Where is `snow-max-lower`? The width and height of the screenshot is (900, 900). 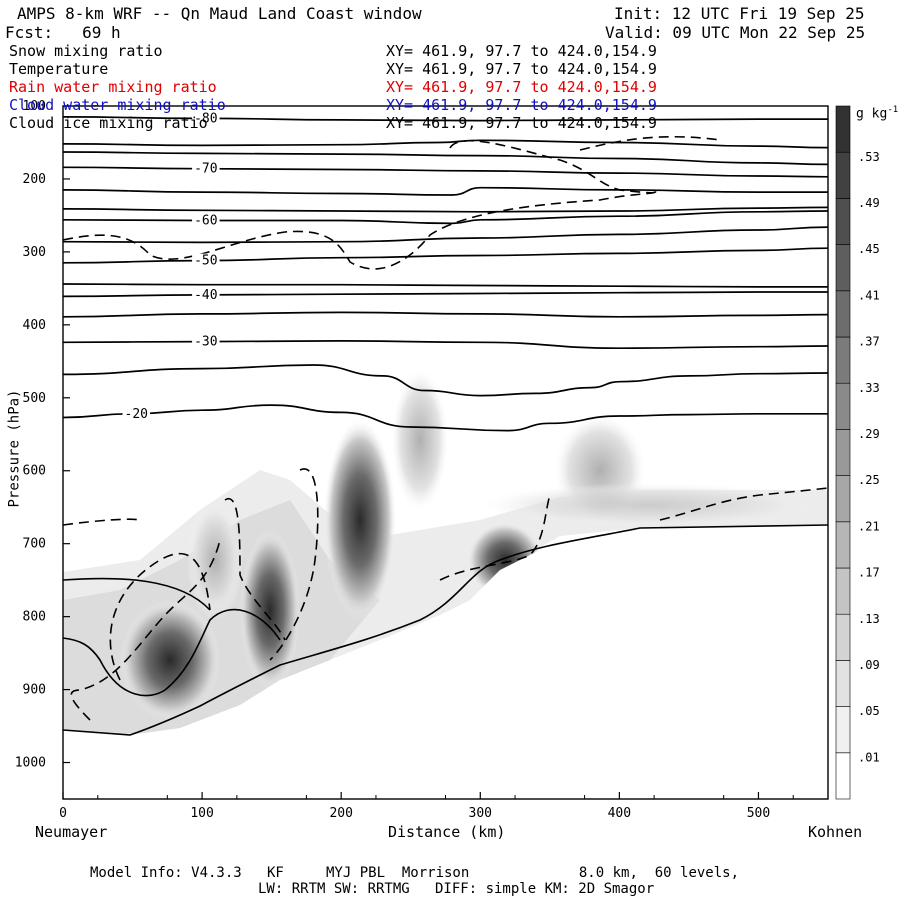
snow-max-lower is located at coordinates (170, 660).